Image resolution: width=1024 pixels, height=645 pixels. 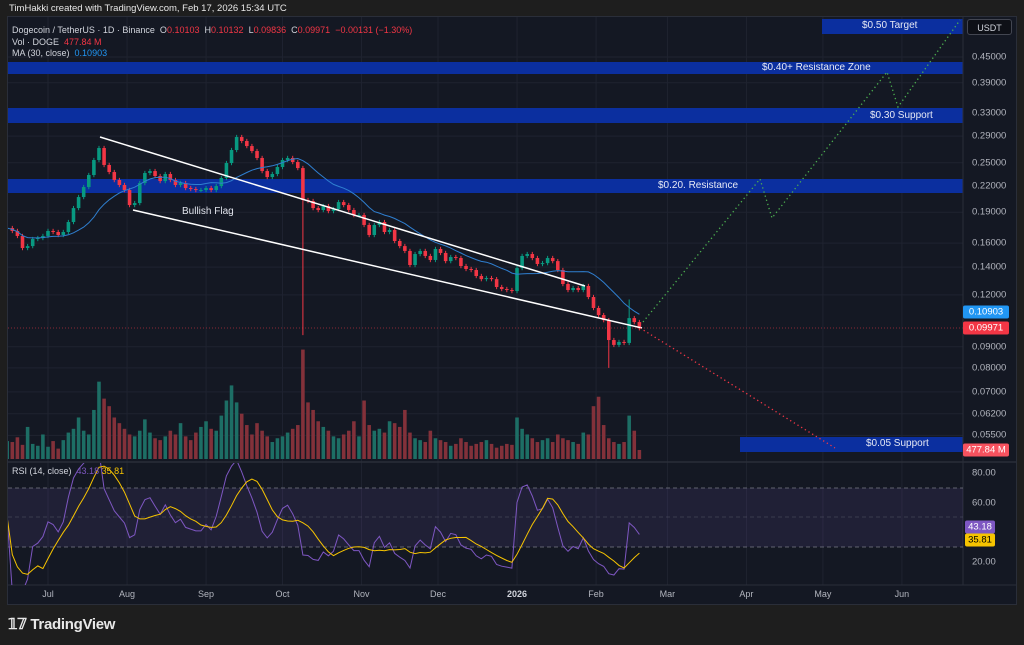 What do you see at coordinates (485, 115) in the screenshot?
I see `zone-030-support` at bounding box center [485, 115].